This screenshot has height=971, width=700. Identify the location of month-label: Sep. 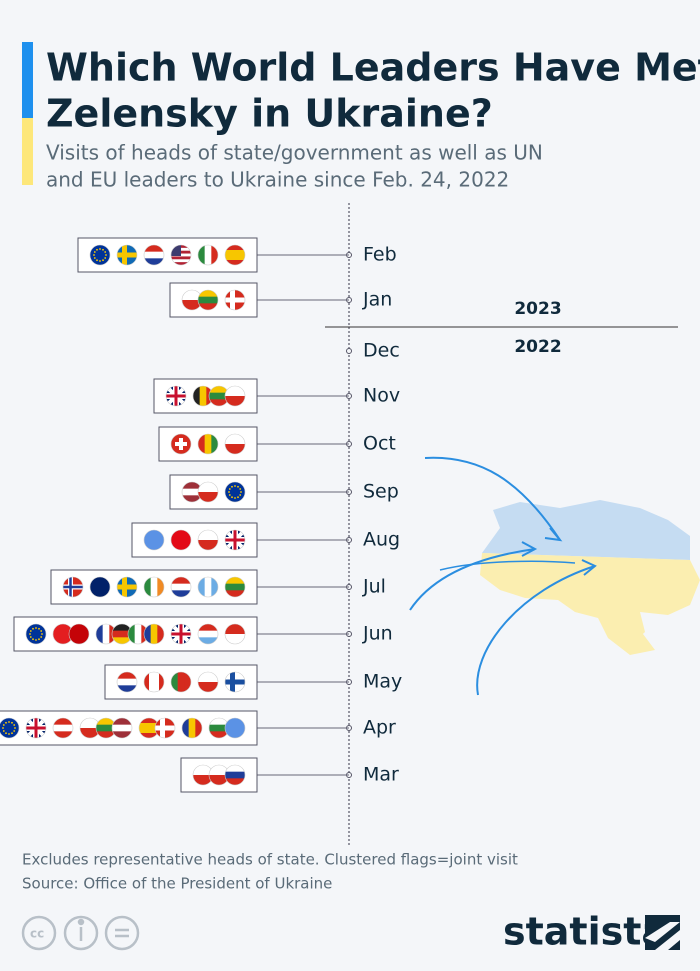
(381, 492).